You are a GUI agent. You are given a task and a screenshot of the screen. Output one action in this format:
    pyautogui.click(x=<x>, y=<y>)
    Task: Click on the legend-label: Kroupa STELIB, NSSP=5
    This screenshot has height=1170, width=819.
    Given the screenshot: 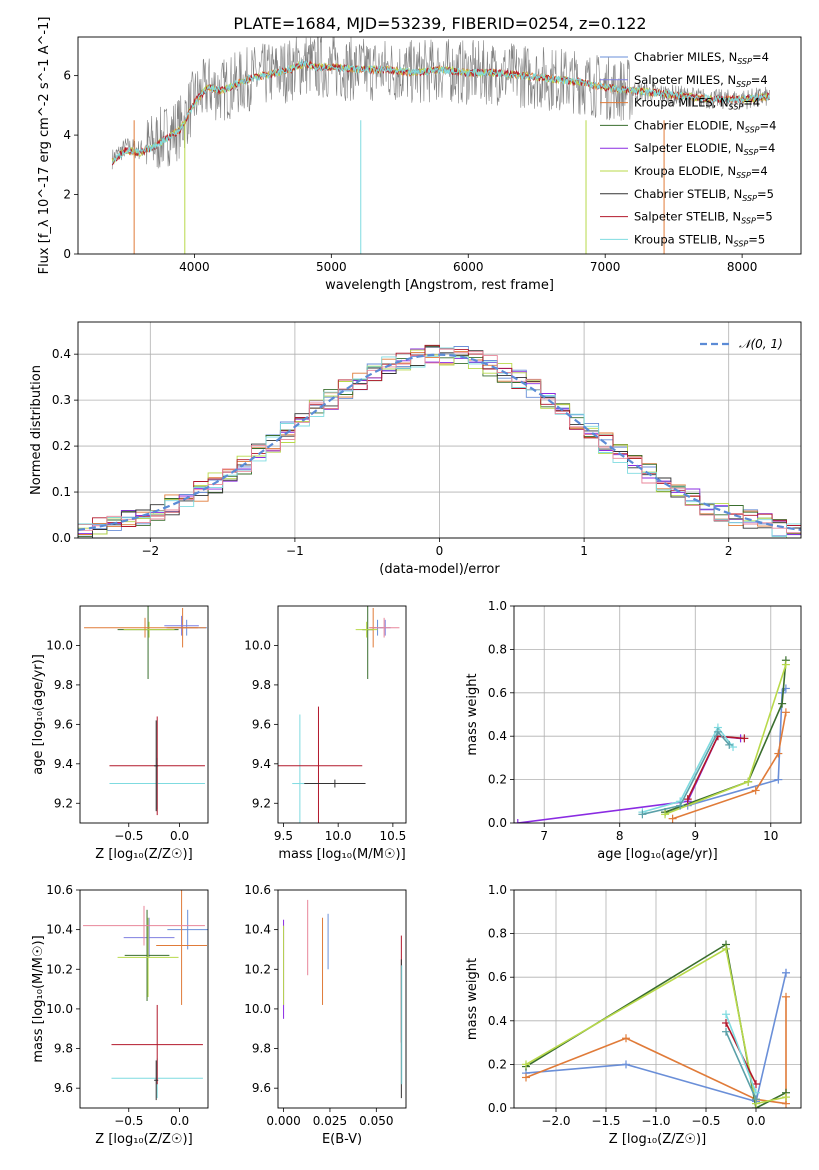 What is the action you would take?
    pyautogui.click(x=699, y=240)
    